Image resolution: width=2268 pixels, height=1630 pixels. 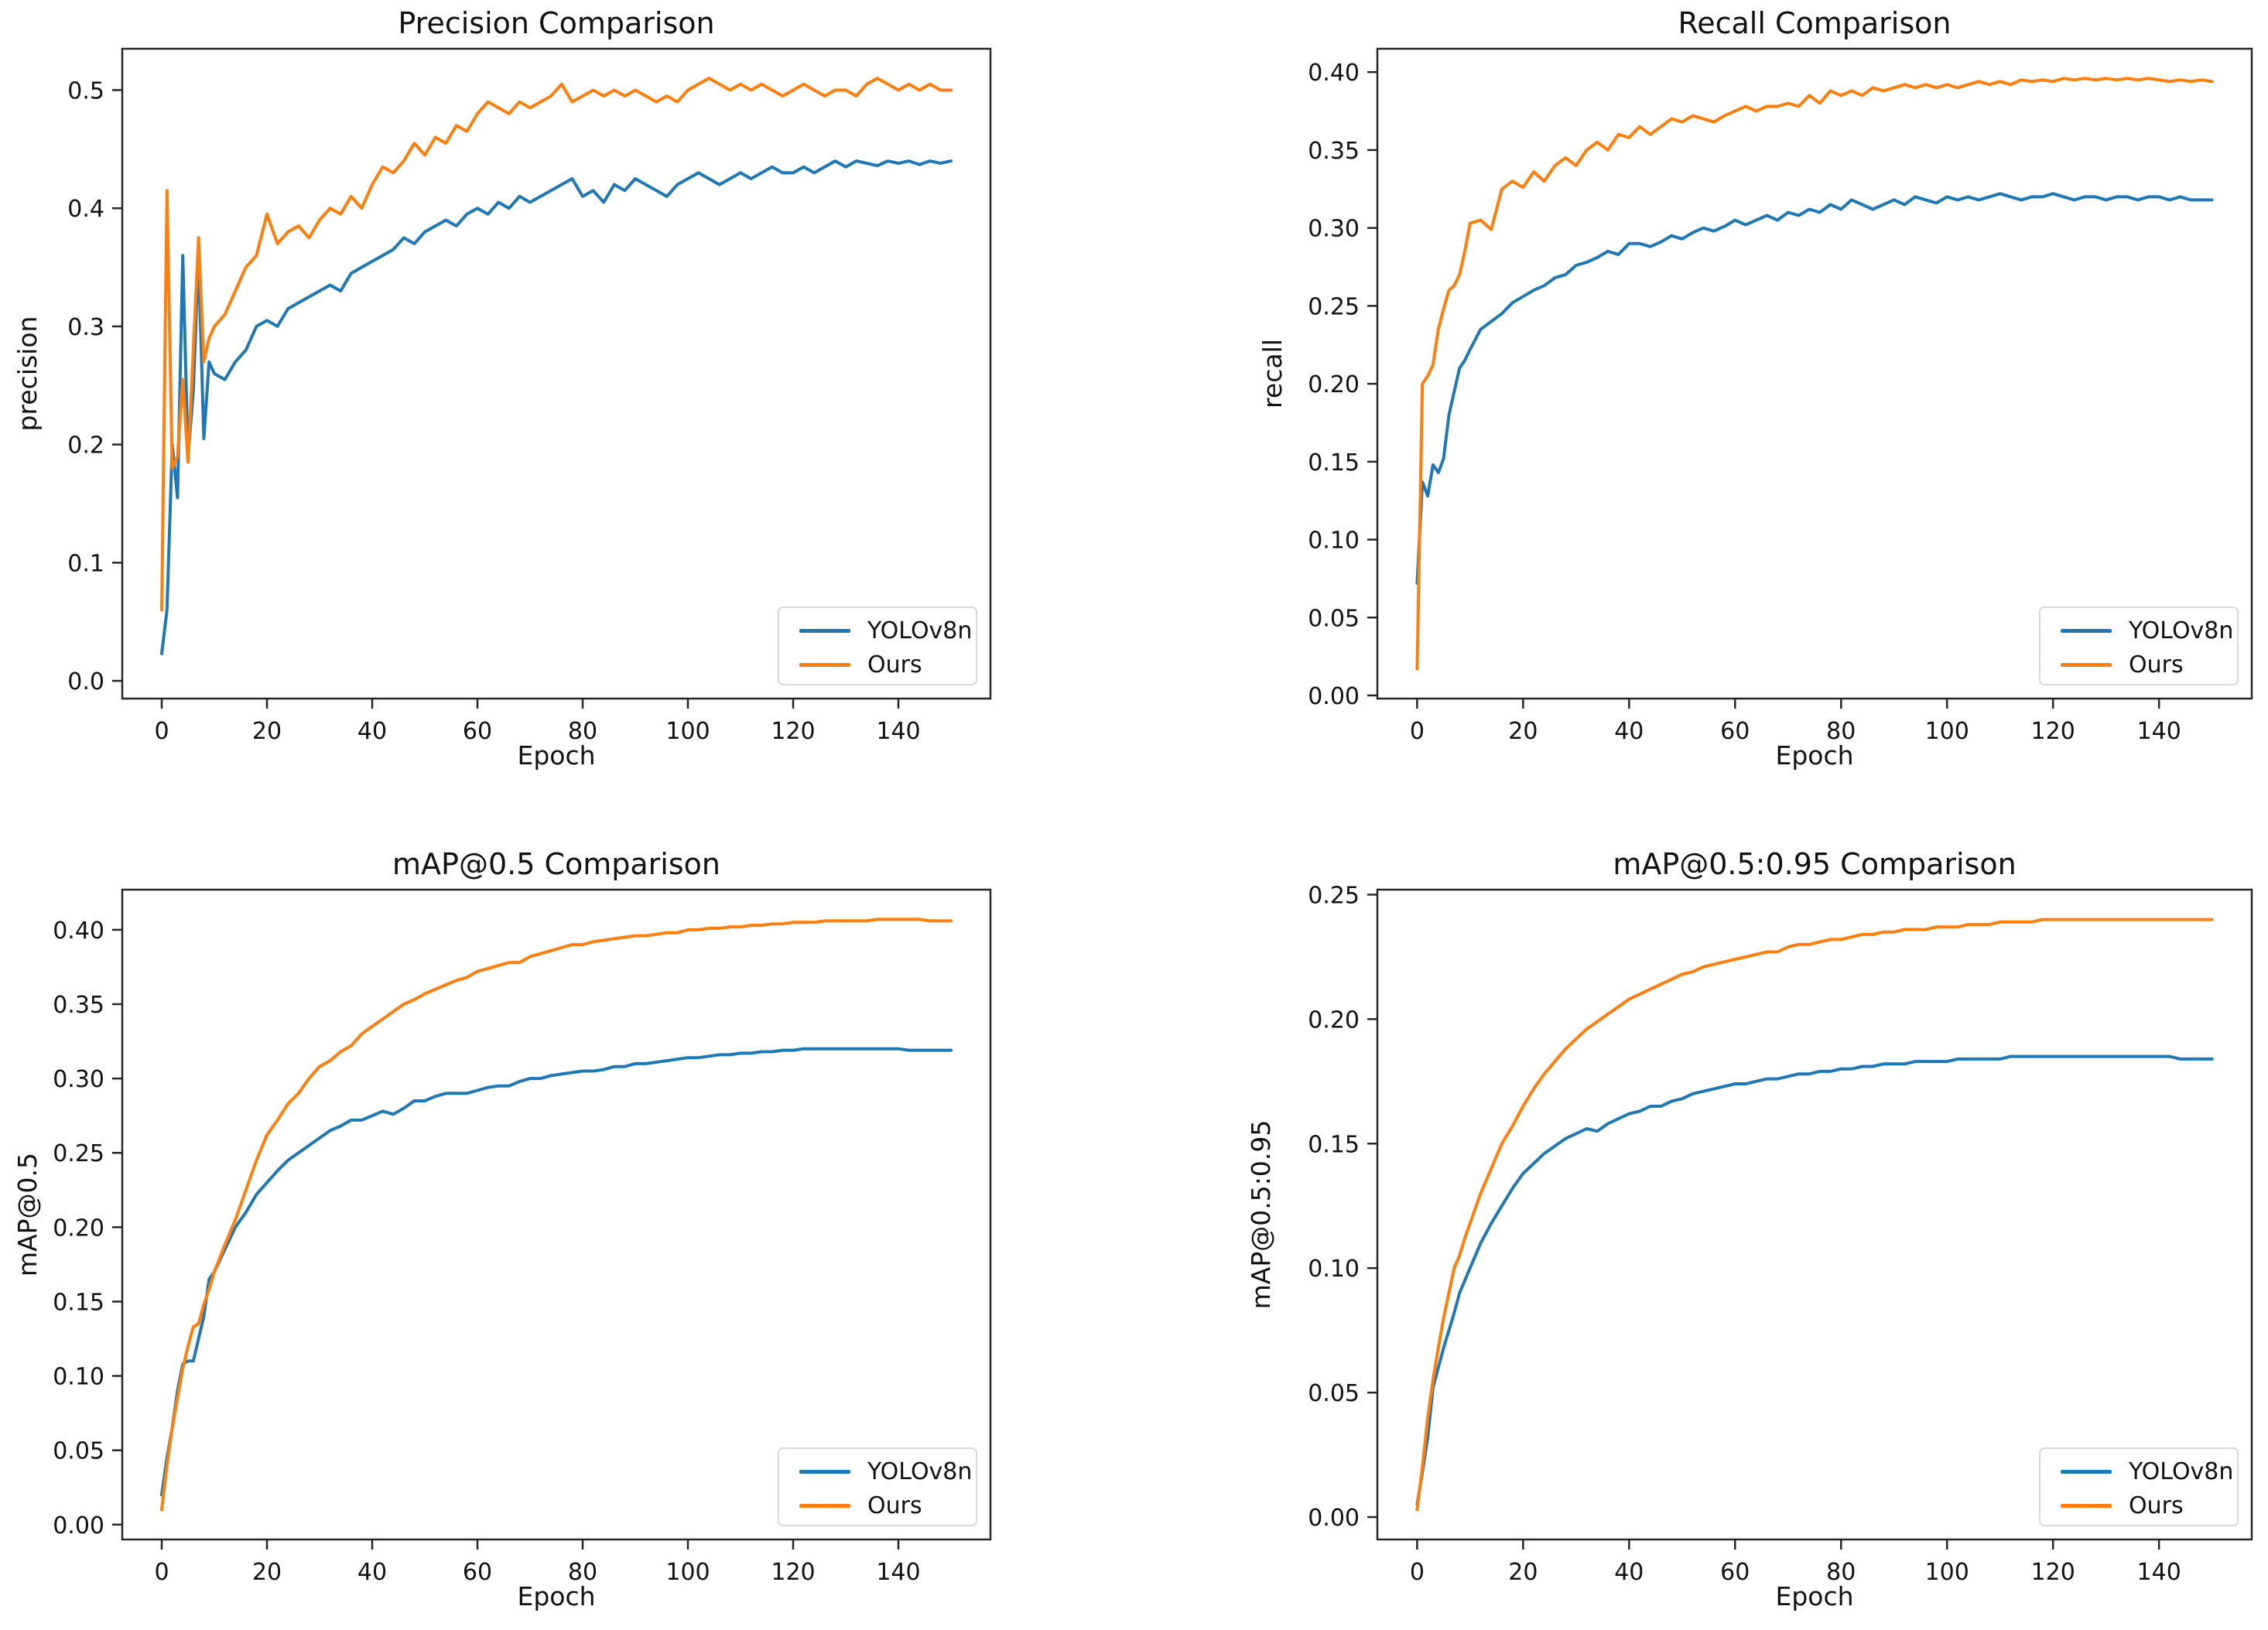 What do you see at coordinates (85, 90) in the screenshot?
I see `y-tick-label: 0.5` at bounding box center [85, 90].